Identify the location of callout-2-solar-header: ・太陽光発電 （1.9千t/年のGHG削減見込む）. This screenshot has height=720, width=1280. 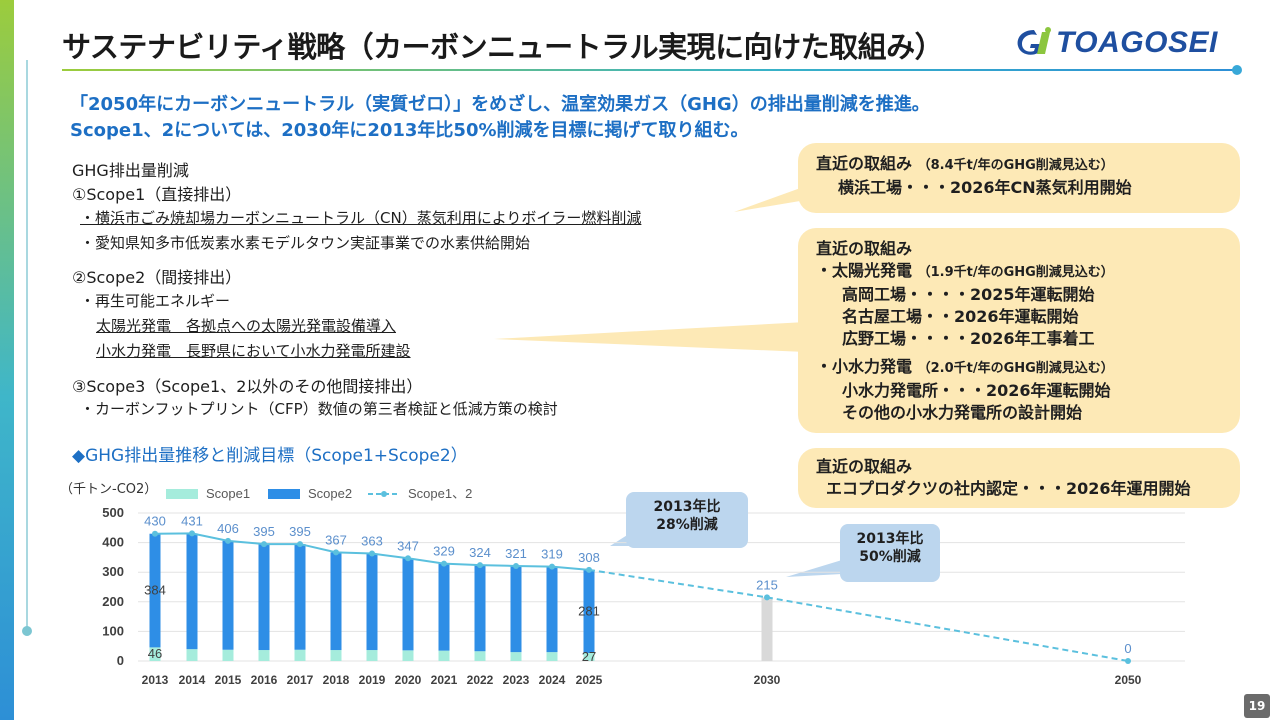
(1019, 272).